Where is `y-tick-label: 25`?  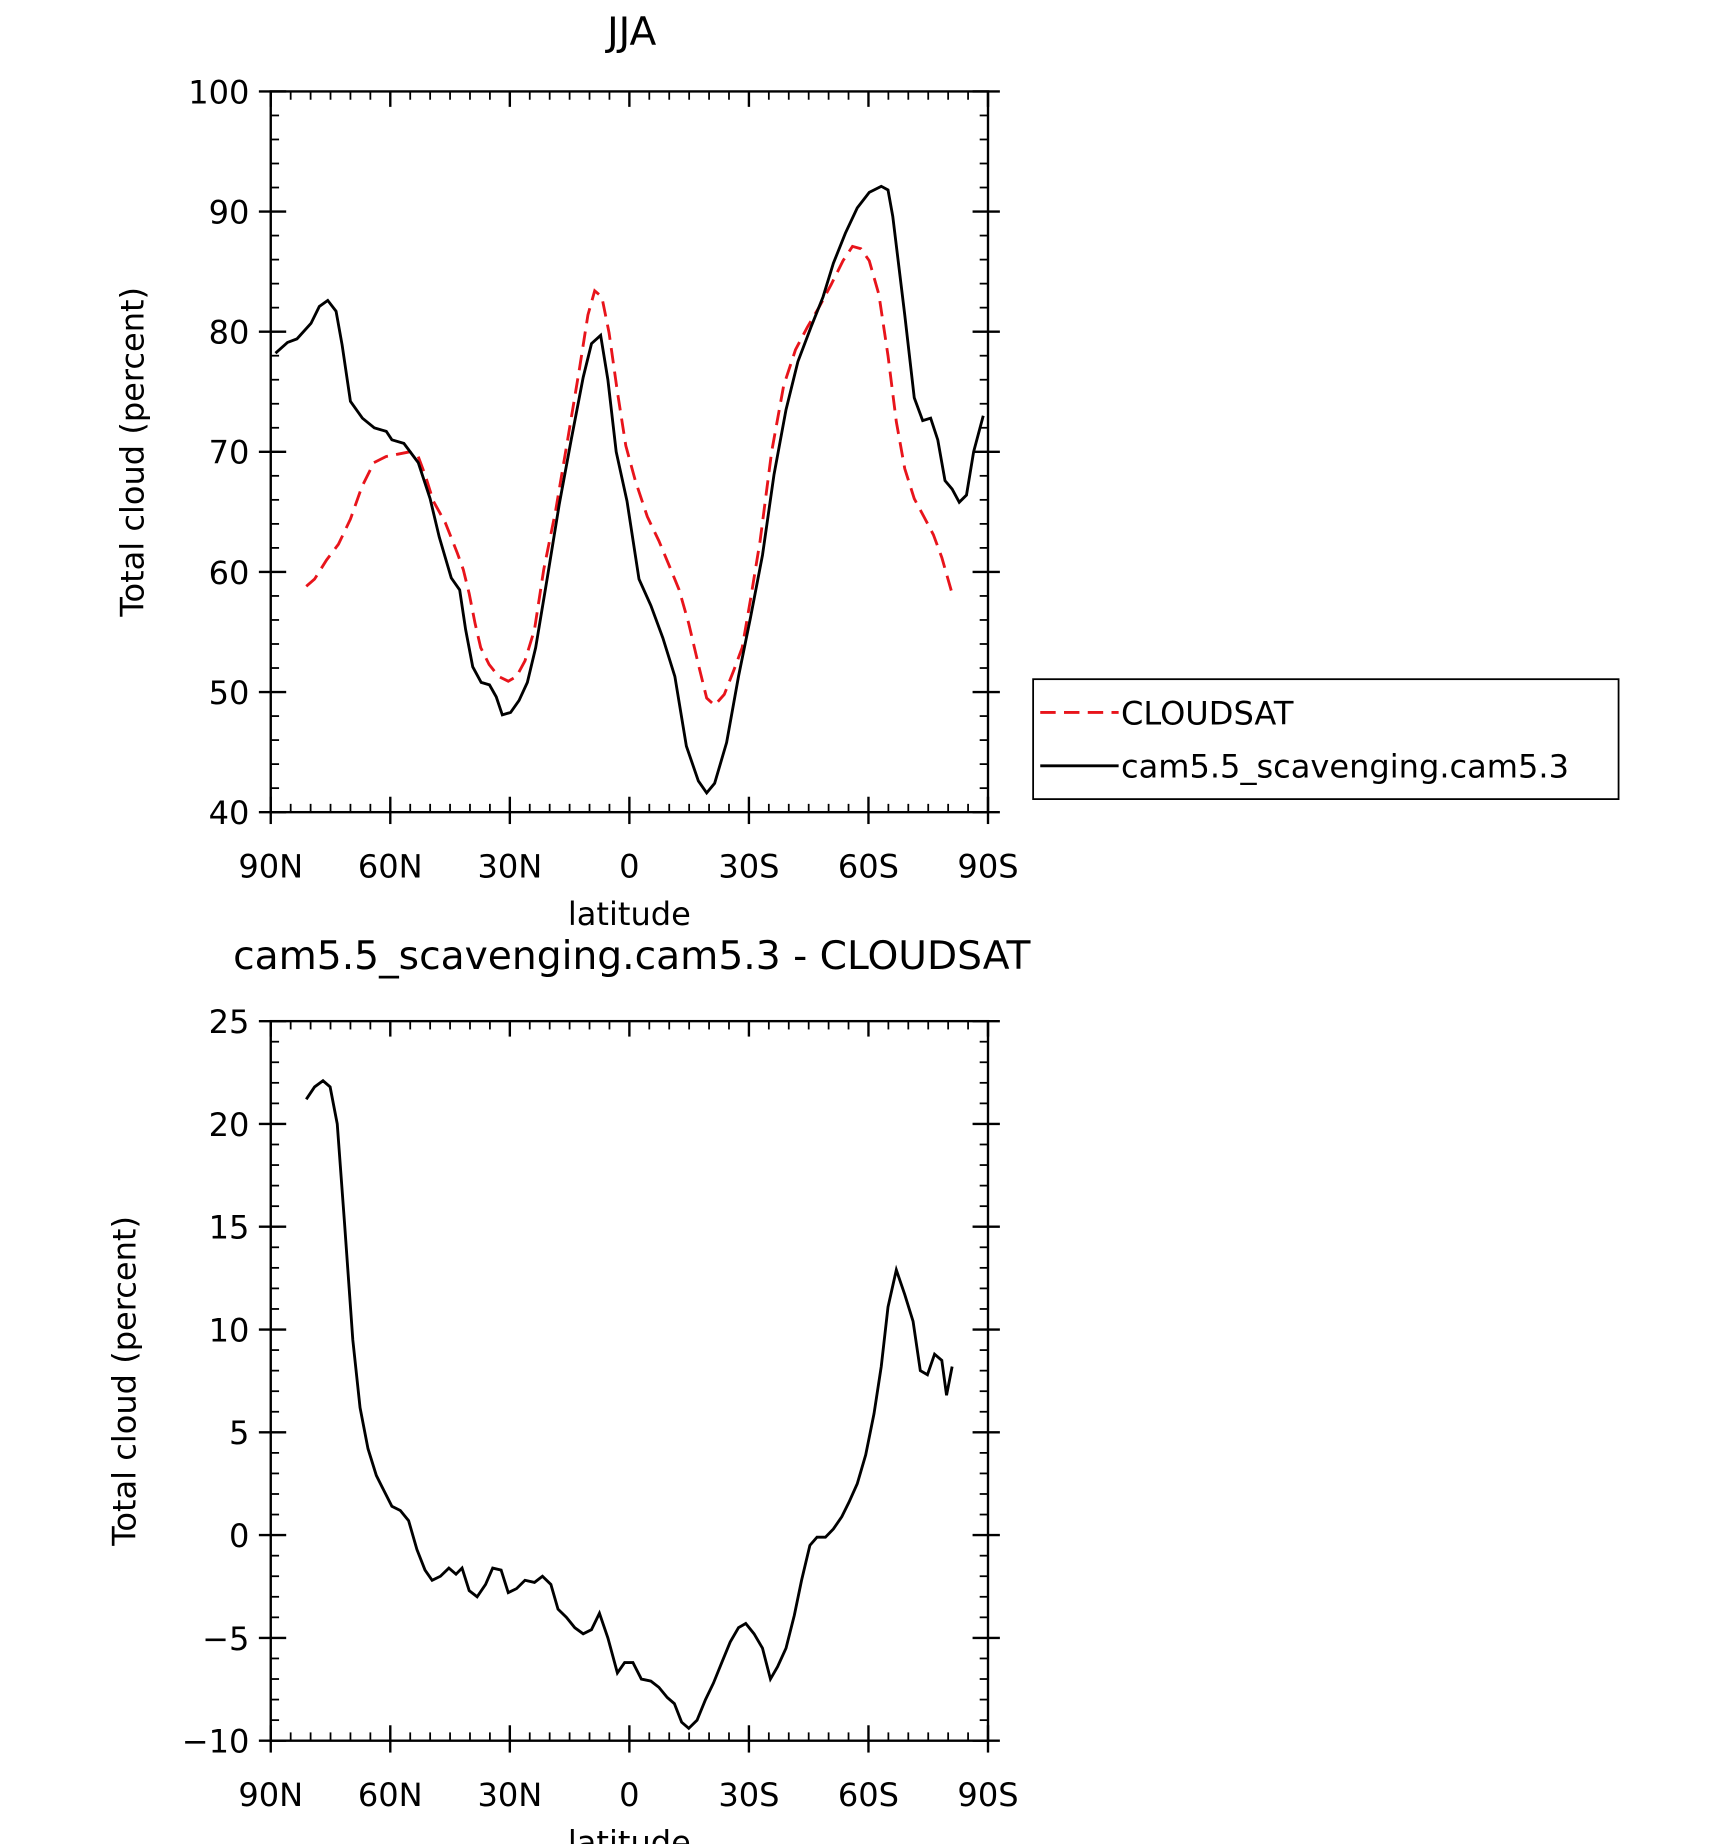
y-tick-label: 25 is located at coordinates (229, 1022).